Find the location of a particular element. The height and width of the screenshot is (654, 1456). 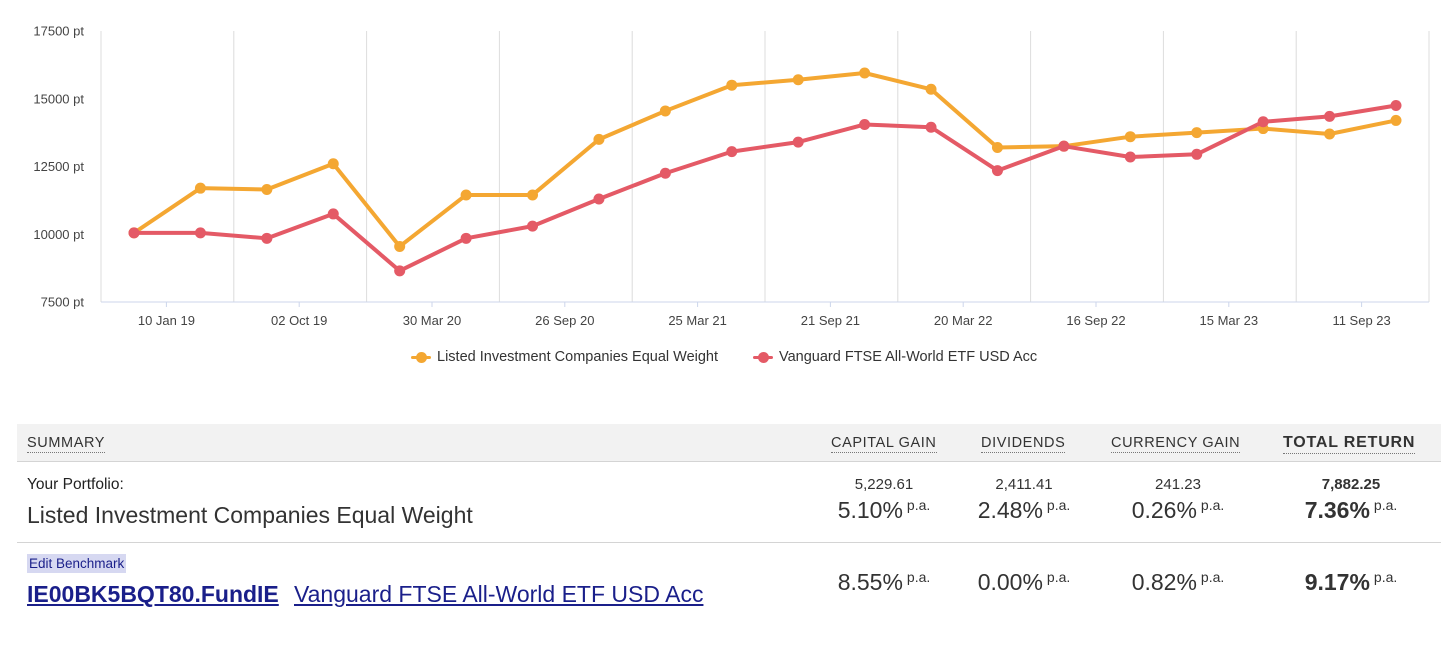

x-tick-label: 21 Sep 21 is located at coordinates (830, 320).